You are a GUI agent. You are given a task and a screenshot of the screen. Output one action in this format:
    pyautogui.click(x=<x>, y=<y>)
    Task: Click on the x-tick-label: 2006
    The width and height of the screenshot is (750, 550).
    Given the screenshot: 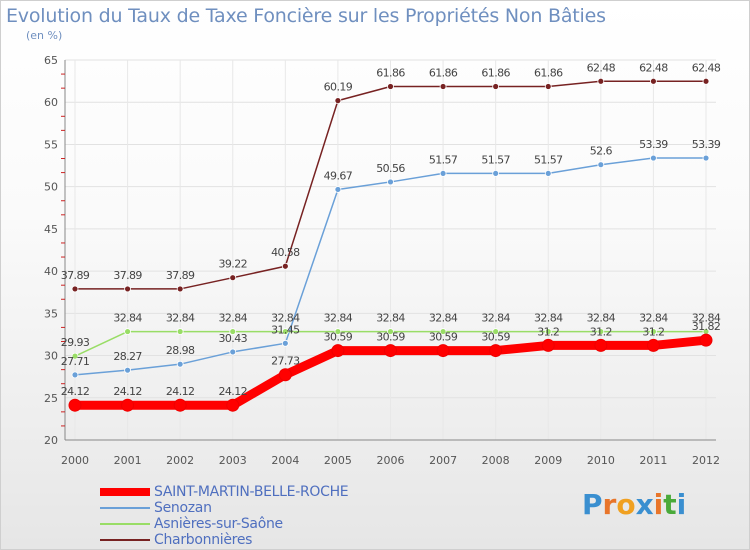 What is the action you would take?
    pyautogui.click(x=391, y=460)
    